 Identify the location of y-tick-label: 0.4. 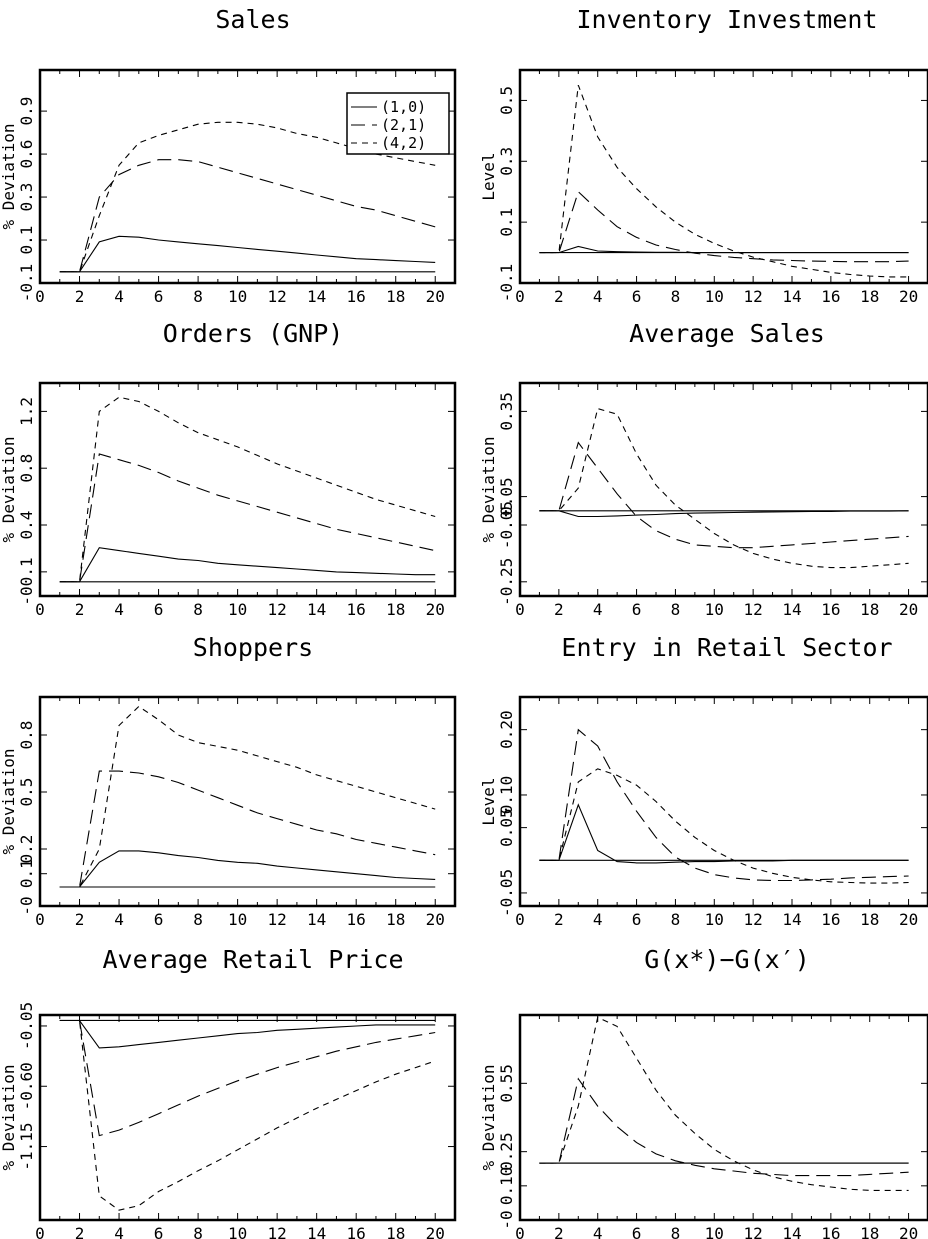
(26, 525).